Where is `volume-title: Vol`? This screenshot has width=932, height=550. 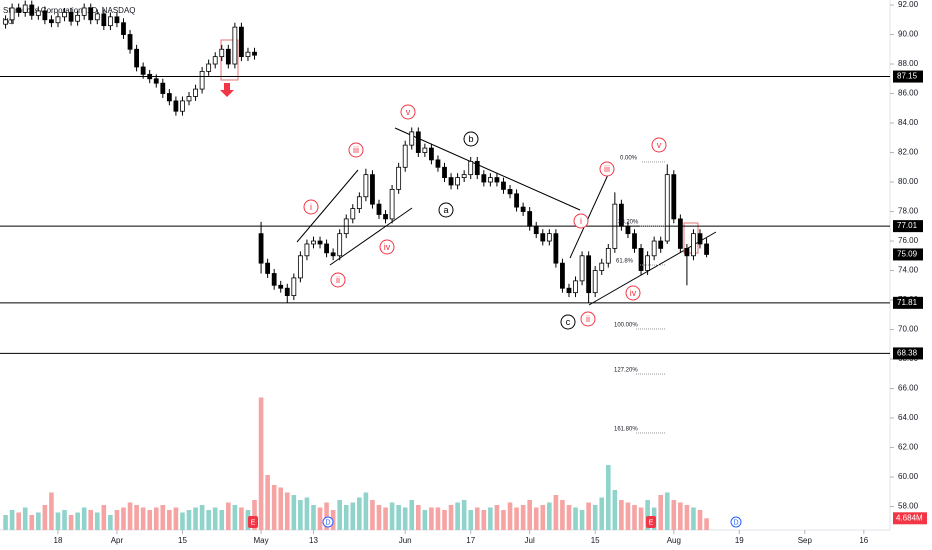
volume-title: Vol is located at coordinates (8, 21).